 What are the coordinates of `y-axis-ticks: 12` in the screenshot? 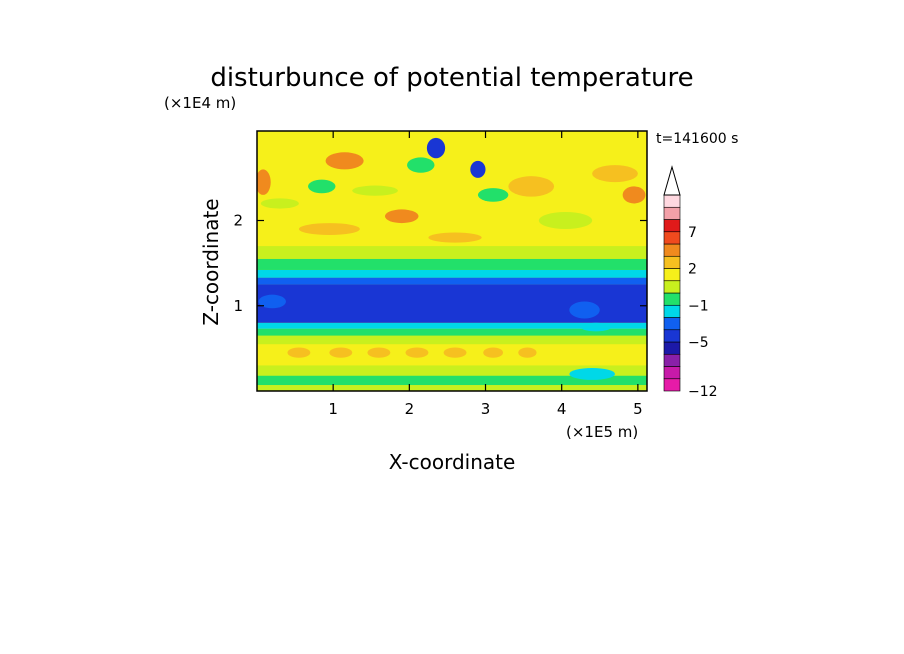 It's located at (440, 263).